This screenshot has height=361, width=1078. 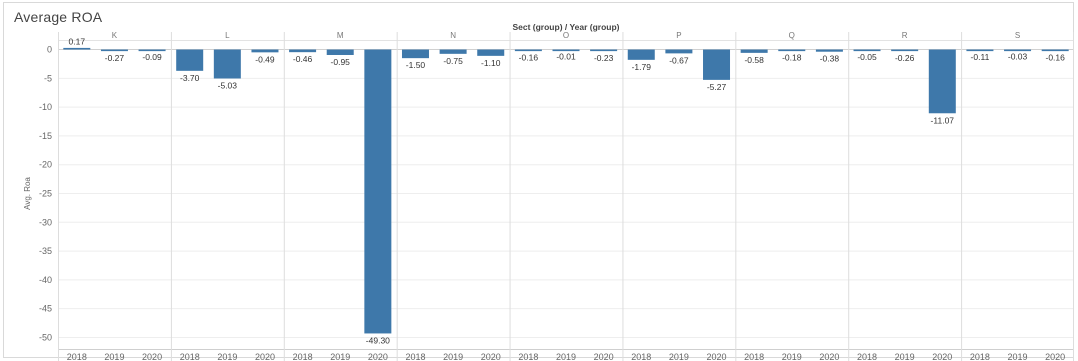 I want to click on data-label: -0.01, so click(x=566, y=57).